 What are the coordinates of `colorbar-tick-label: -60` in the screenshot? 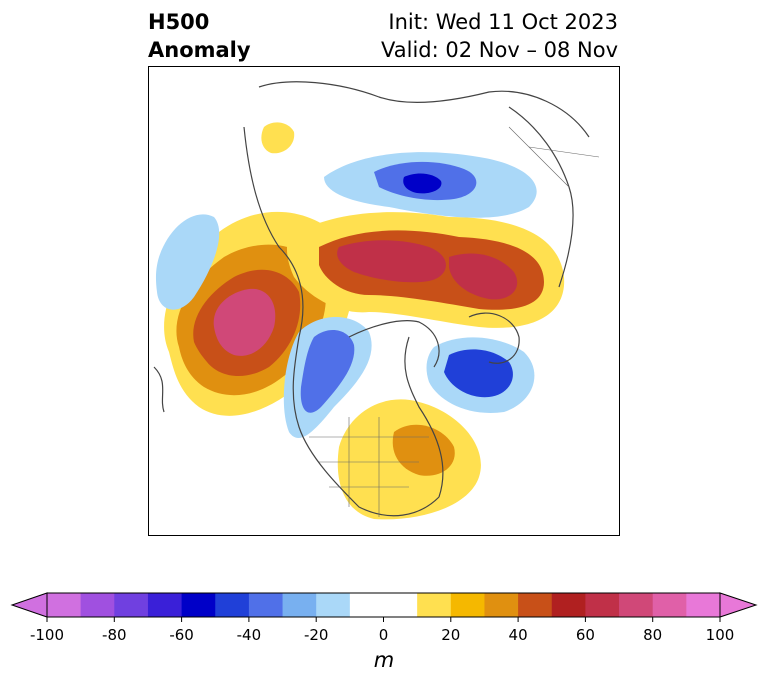 It's located at (181, 635).